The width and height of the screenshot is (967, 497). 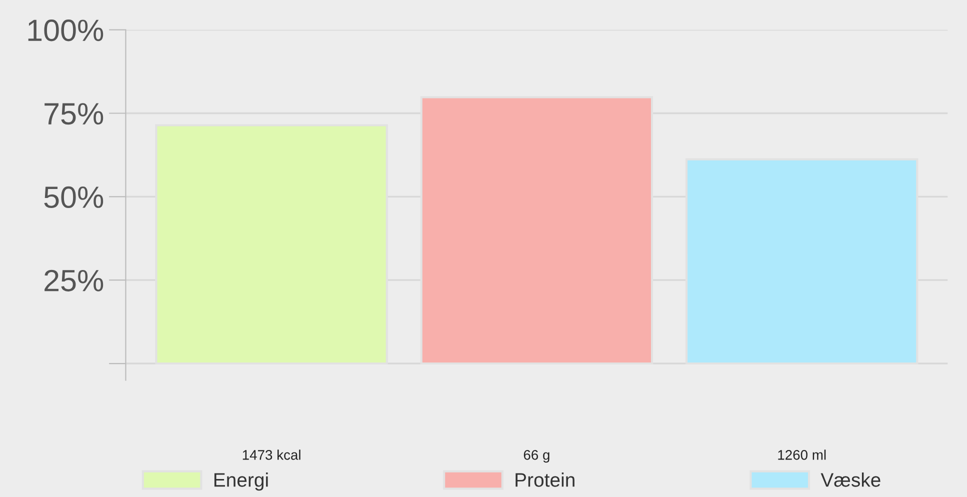 What do you see at coordinates (74, 281) in the screenshot?
I see `y-tick-label: 25%` at bounding box center [74, 281].